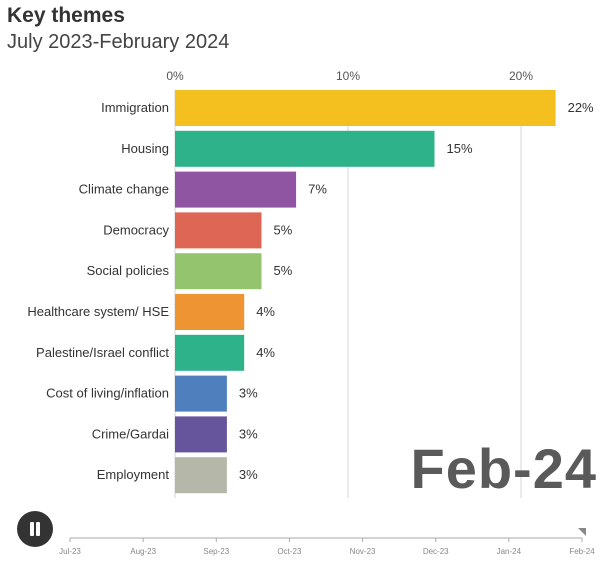  What do you see at coordinates (317, 189) in the screenshot?
I see `value-label: 7%` at bounding box center [317, 189].